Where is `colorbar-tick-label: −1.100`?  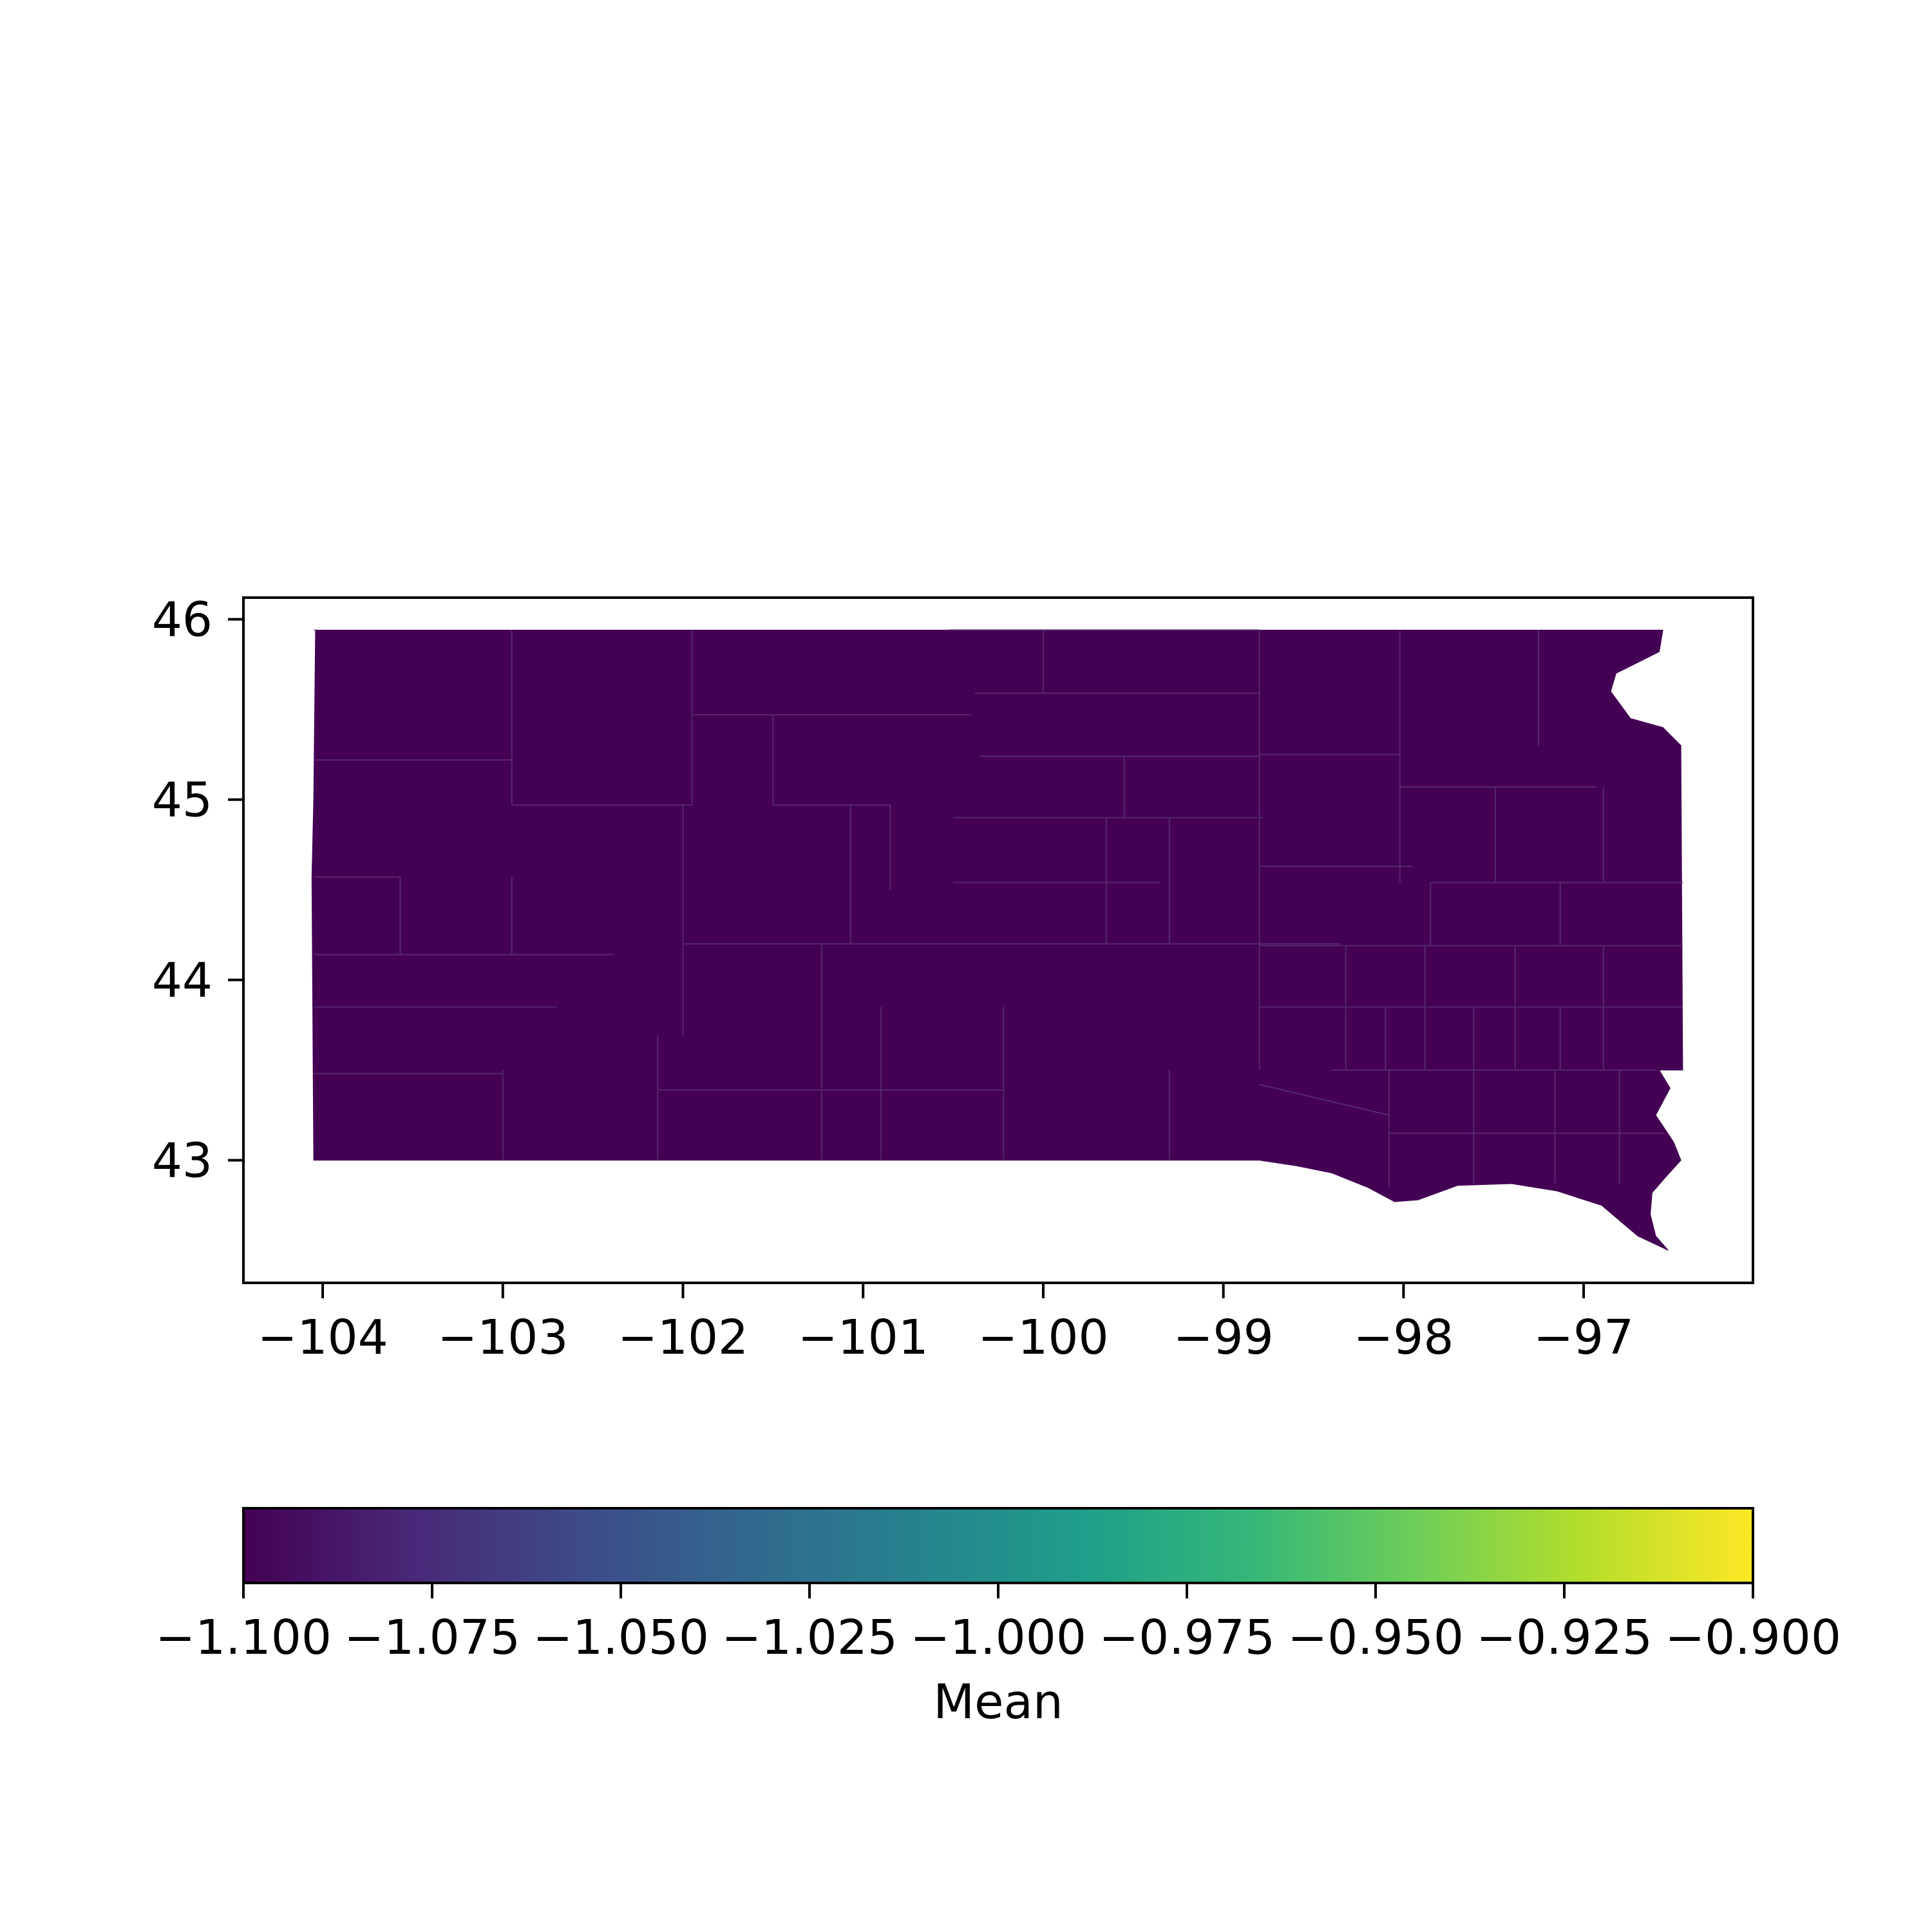 colorbar-tick-label: −1.100 is located at coordinates (243, 1638).